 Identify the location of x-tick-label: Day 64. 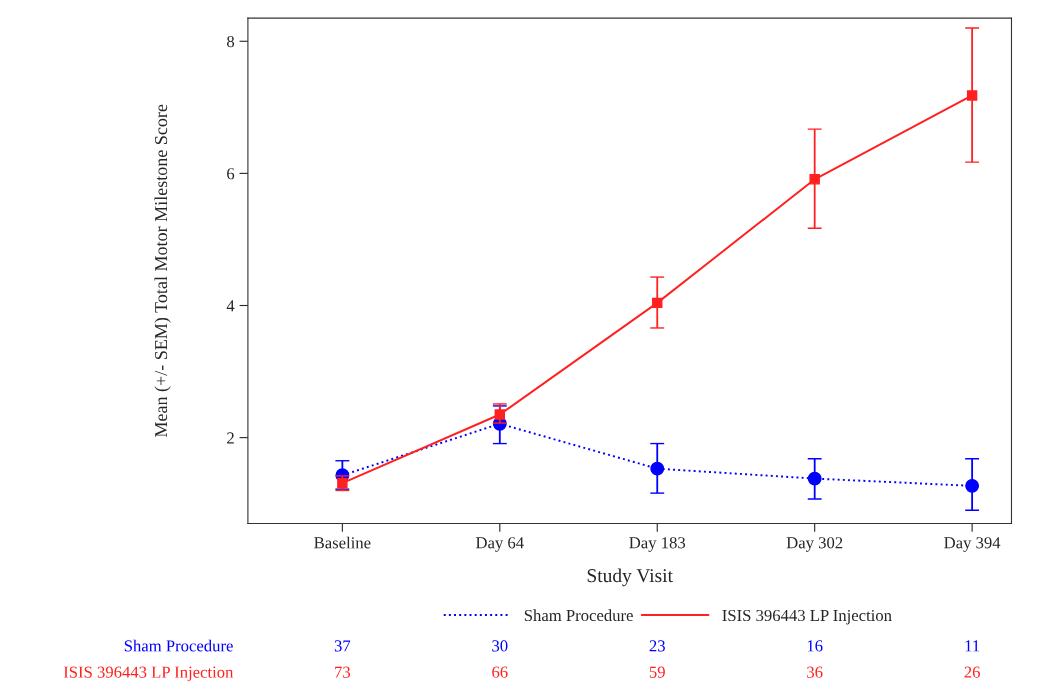
(499, 544).